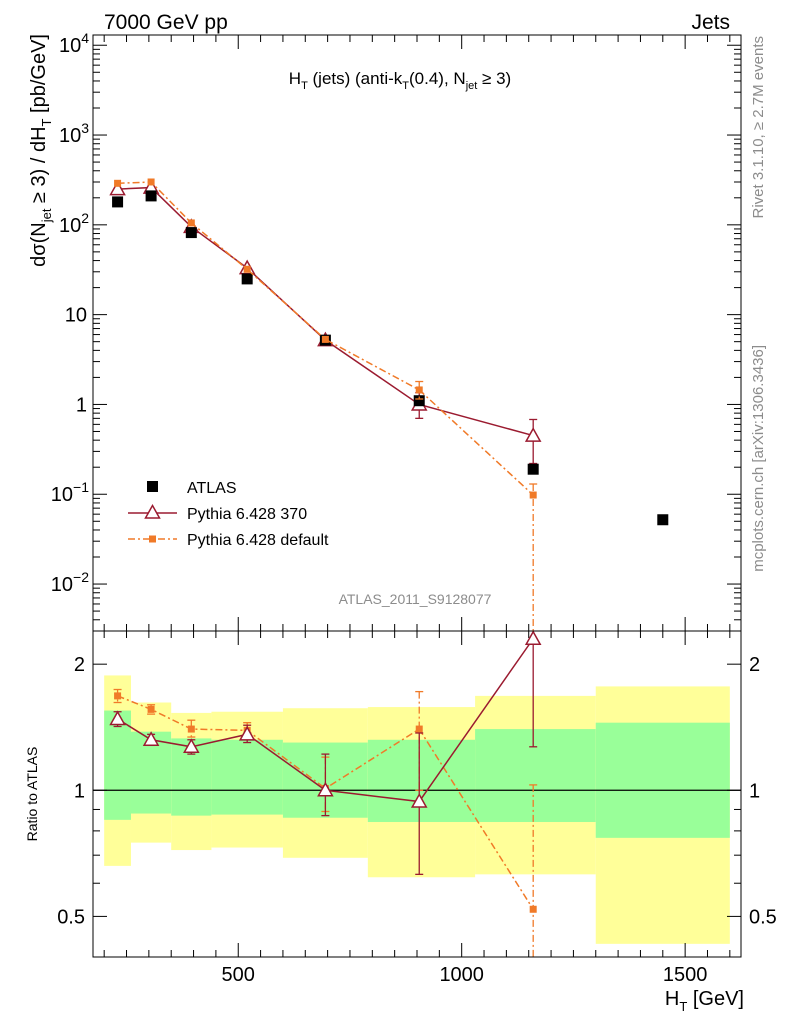 Image resolution: width=786 pixels, height=1024 pixels. Describe the element at coordinates (400, 80) in the screenshot. I see `chart-title: HT (jets) (anti-kT(0.4), Njet ≥ 3)` at that location.